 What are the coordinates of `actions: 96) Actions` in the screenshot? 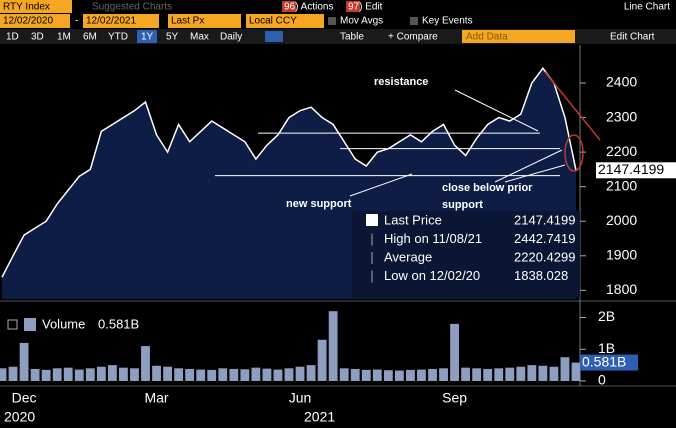 It's located at (308, 7).